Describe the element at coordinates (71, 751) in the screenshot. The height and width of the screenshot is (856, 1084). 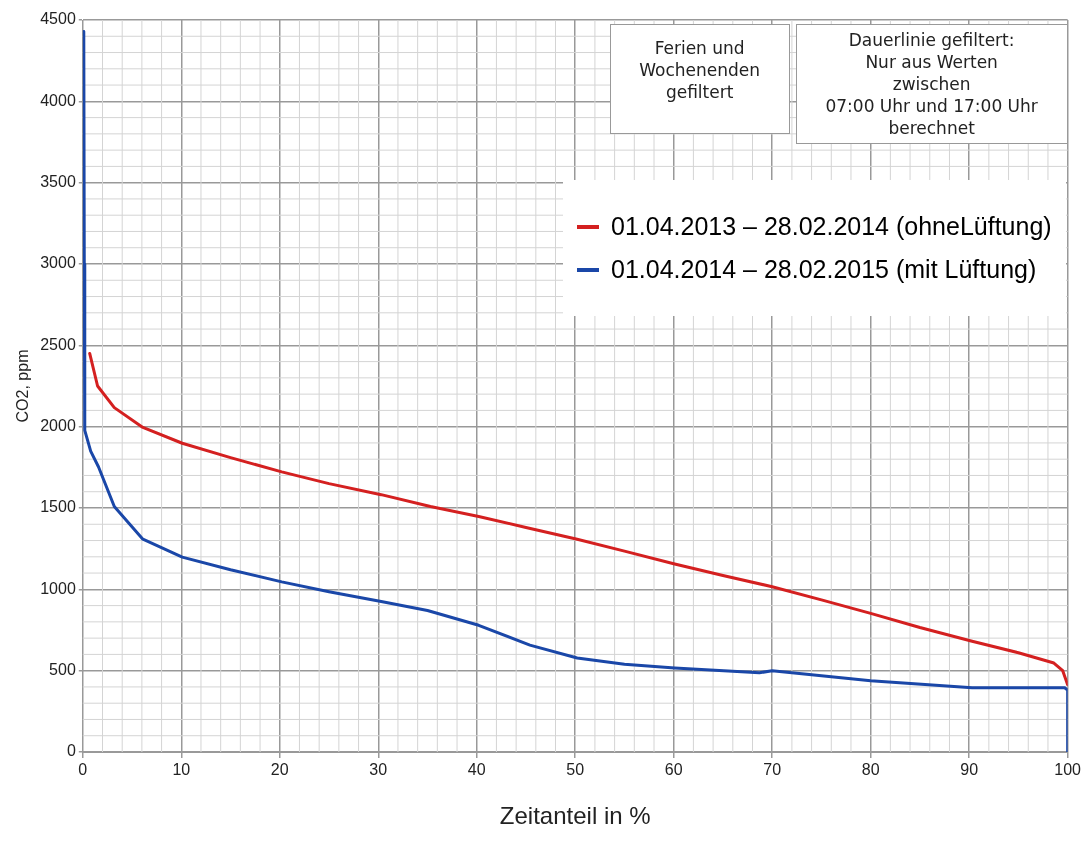
I see `y-tick-label: 0` at that location.